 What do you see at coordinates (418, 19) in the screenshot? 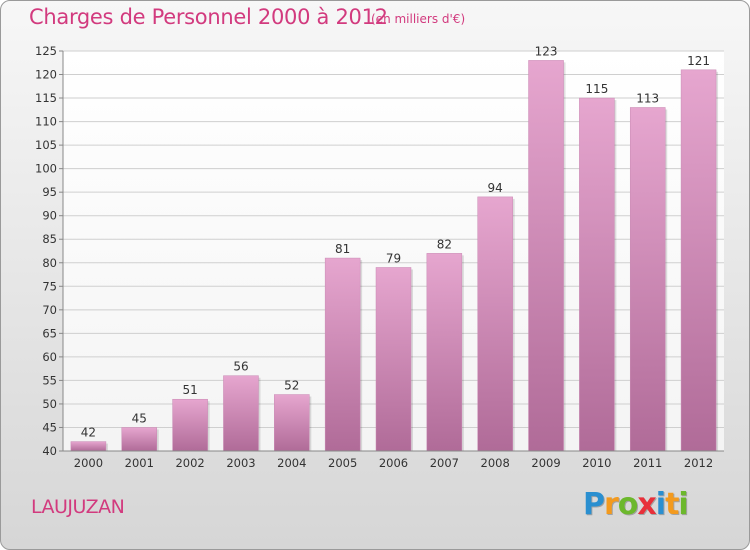
I see `chart-subtitle: (en milliers d'€)` at bounding box center [418, 19].